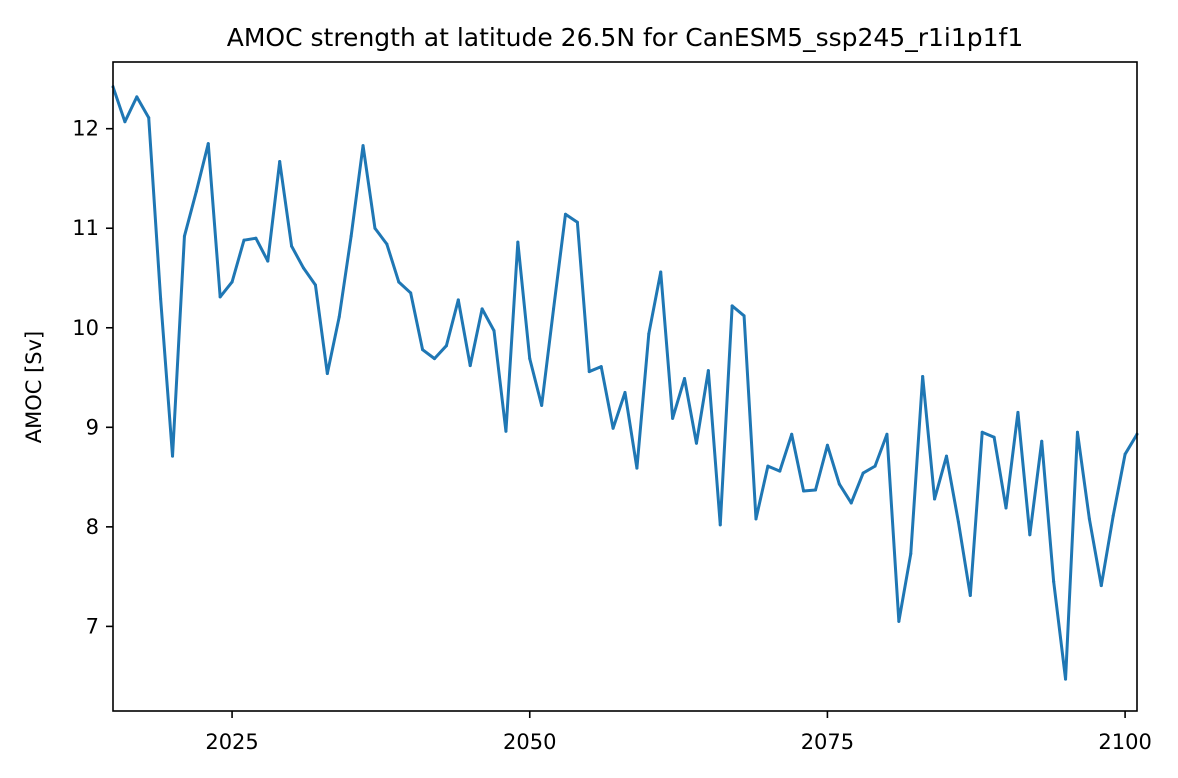  I want to click on x-tick-label: 2025, so click(231, 742).